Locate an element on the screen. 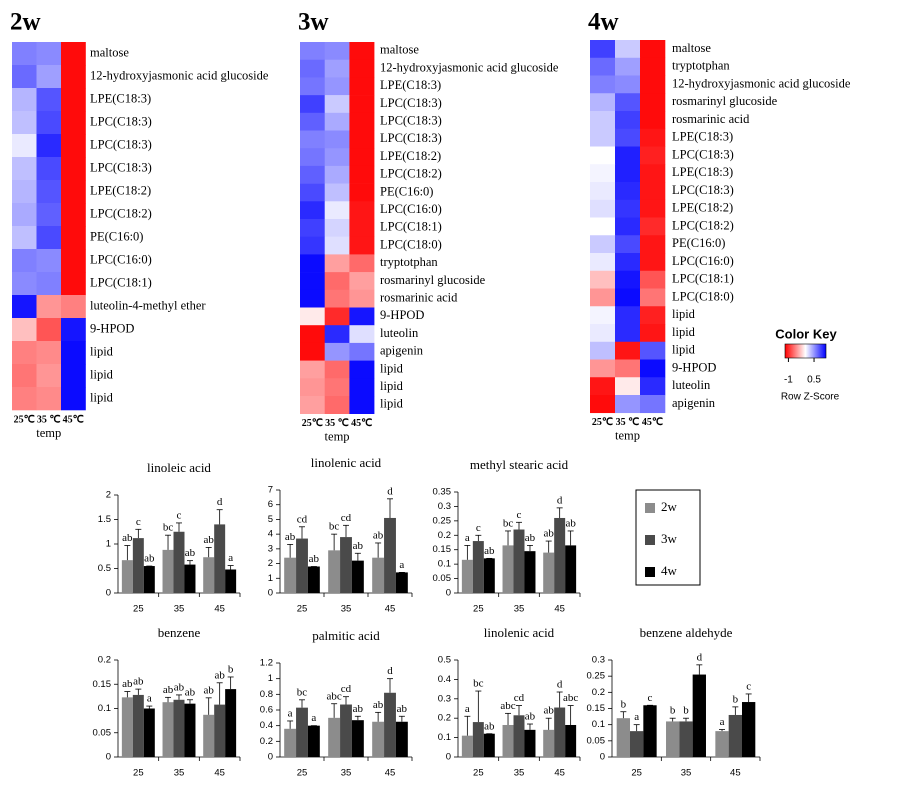 This screenshot has width=908, height=788. chart-title: linolenic acid is located at coordinates (519, 632).